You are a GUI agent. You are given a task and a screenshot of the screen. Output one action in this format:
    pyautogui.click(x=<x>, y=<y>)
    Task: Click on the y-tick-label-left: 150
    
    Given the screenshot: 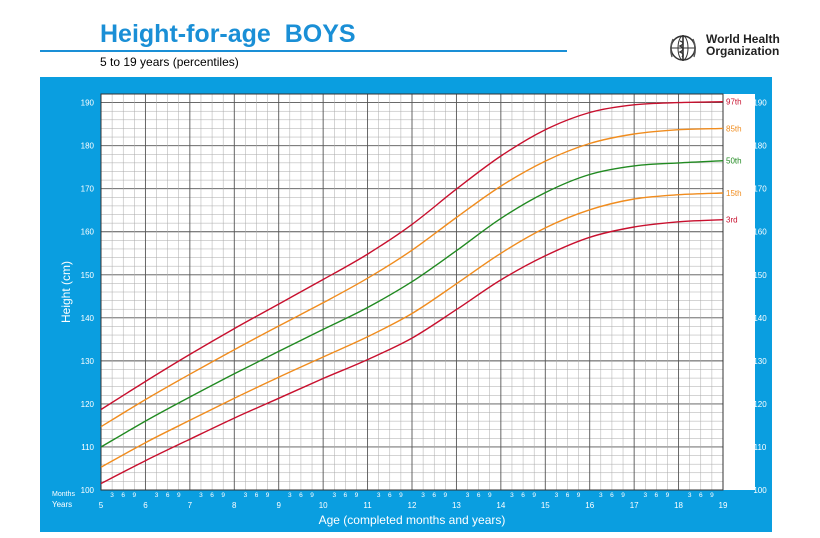 What is the action you would take?
    pyautogui.click(x=88, y=275)
    